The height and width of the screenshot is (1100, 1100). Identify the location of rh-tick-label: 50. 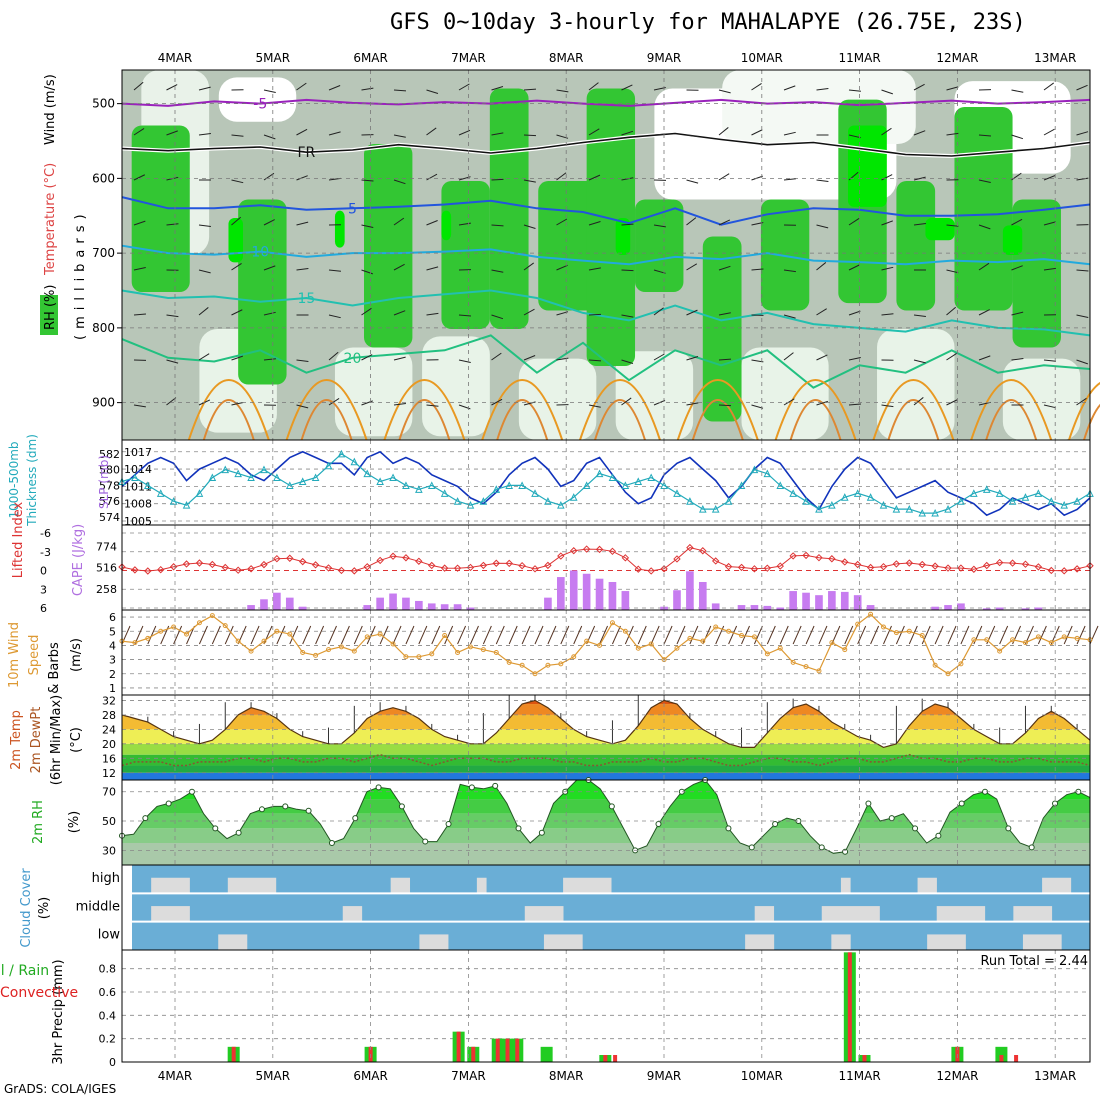
(109, 821).